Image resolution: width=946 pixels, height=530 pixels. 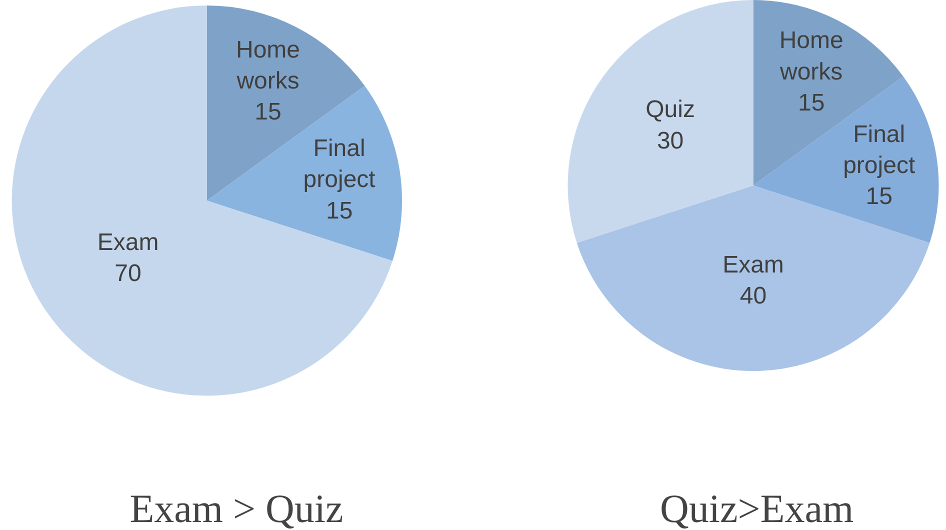 I want to click on data-label: 30, so click(x=670, y=140).